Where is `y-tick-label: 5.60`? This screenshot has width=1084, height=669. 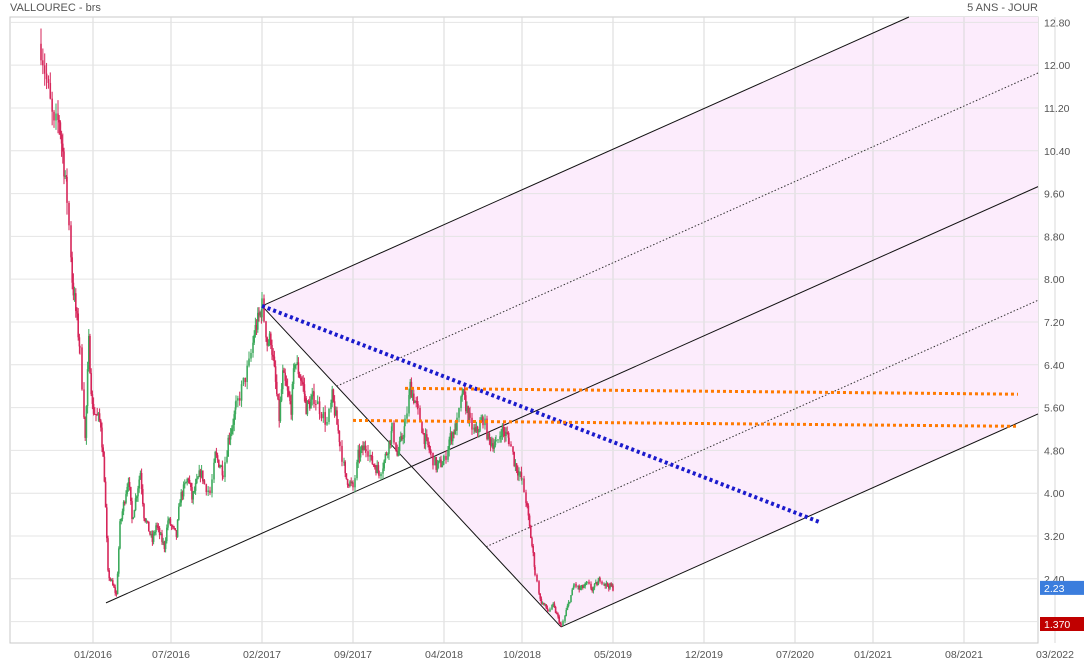 y-tick-label: 5.60 is located at coordinates (1054, 409).